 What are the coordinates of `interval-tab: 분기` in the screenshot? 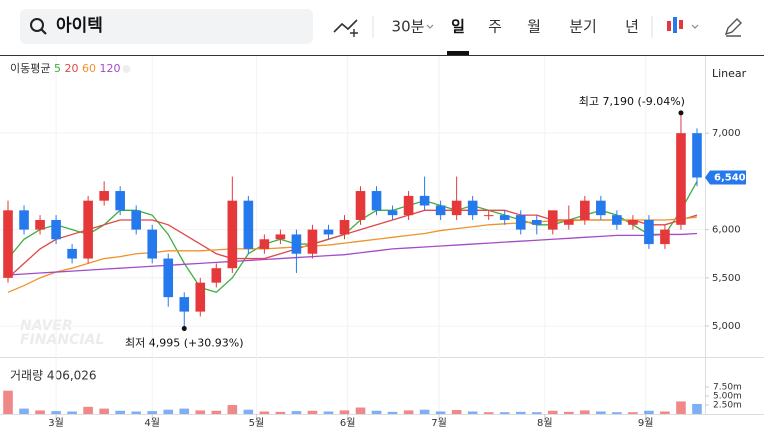 It's located at (583, 27).